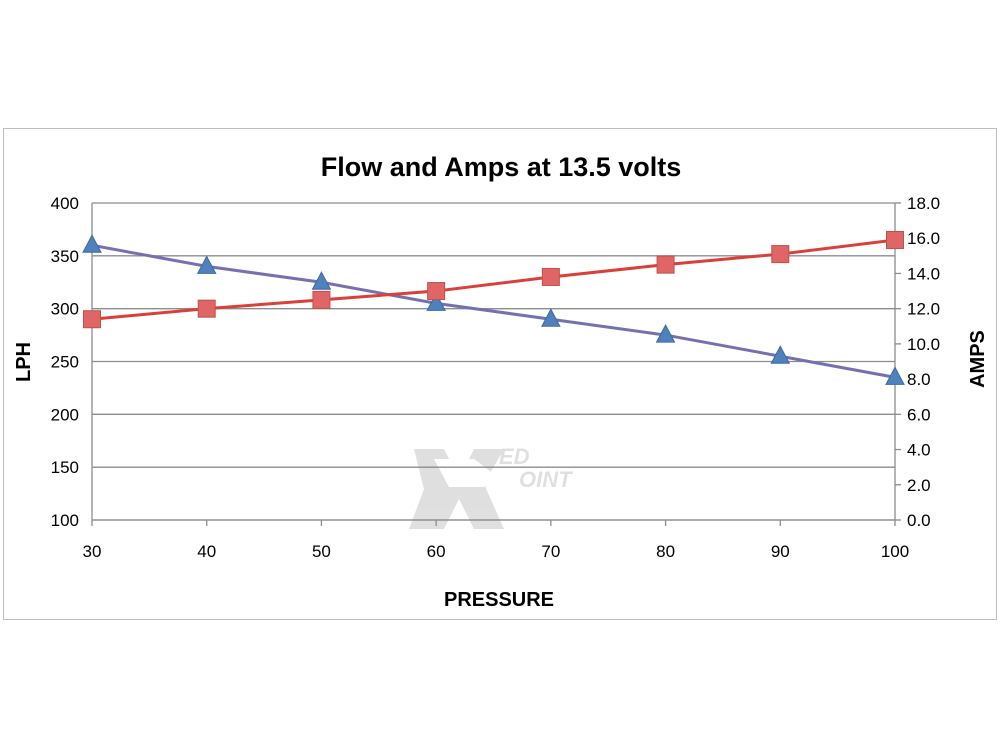  I want to click on y-tick-label: 300, so click(65, 309).